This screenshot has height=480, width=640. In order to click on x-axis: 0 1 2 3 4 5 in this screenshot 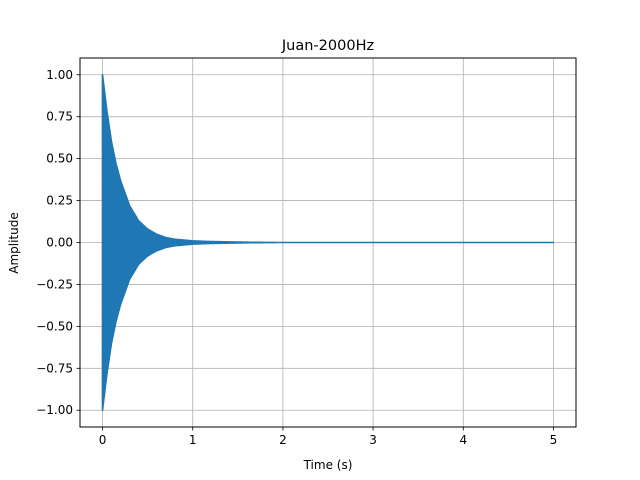, I will do `click(328, 437)`.